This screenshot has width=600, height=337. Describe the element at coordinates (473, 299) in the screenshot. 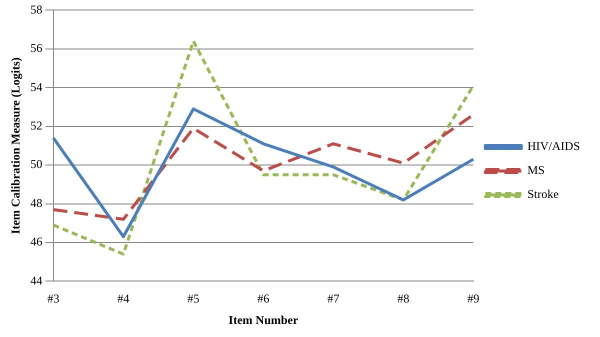

I see `x-tick-label: #9` at that location.